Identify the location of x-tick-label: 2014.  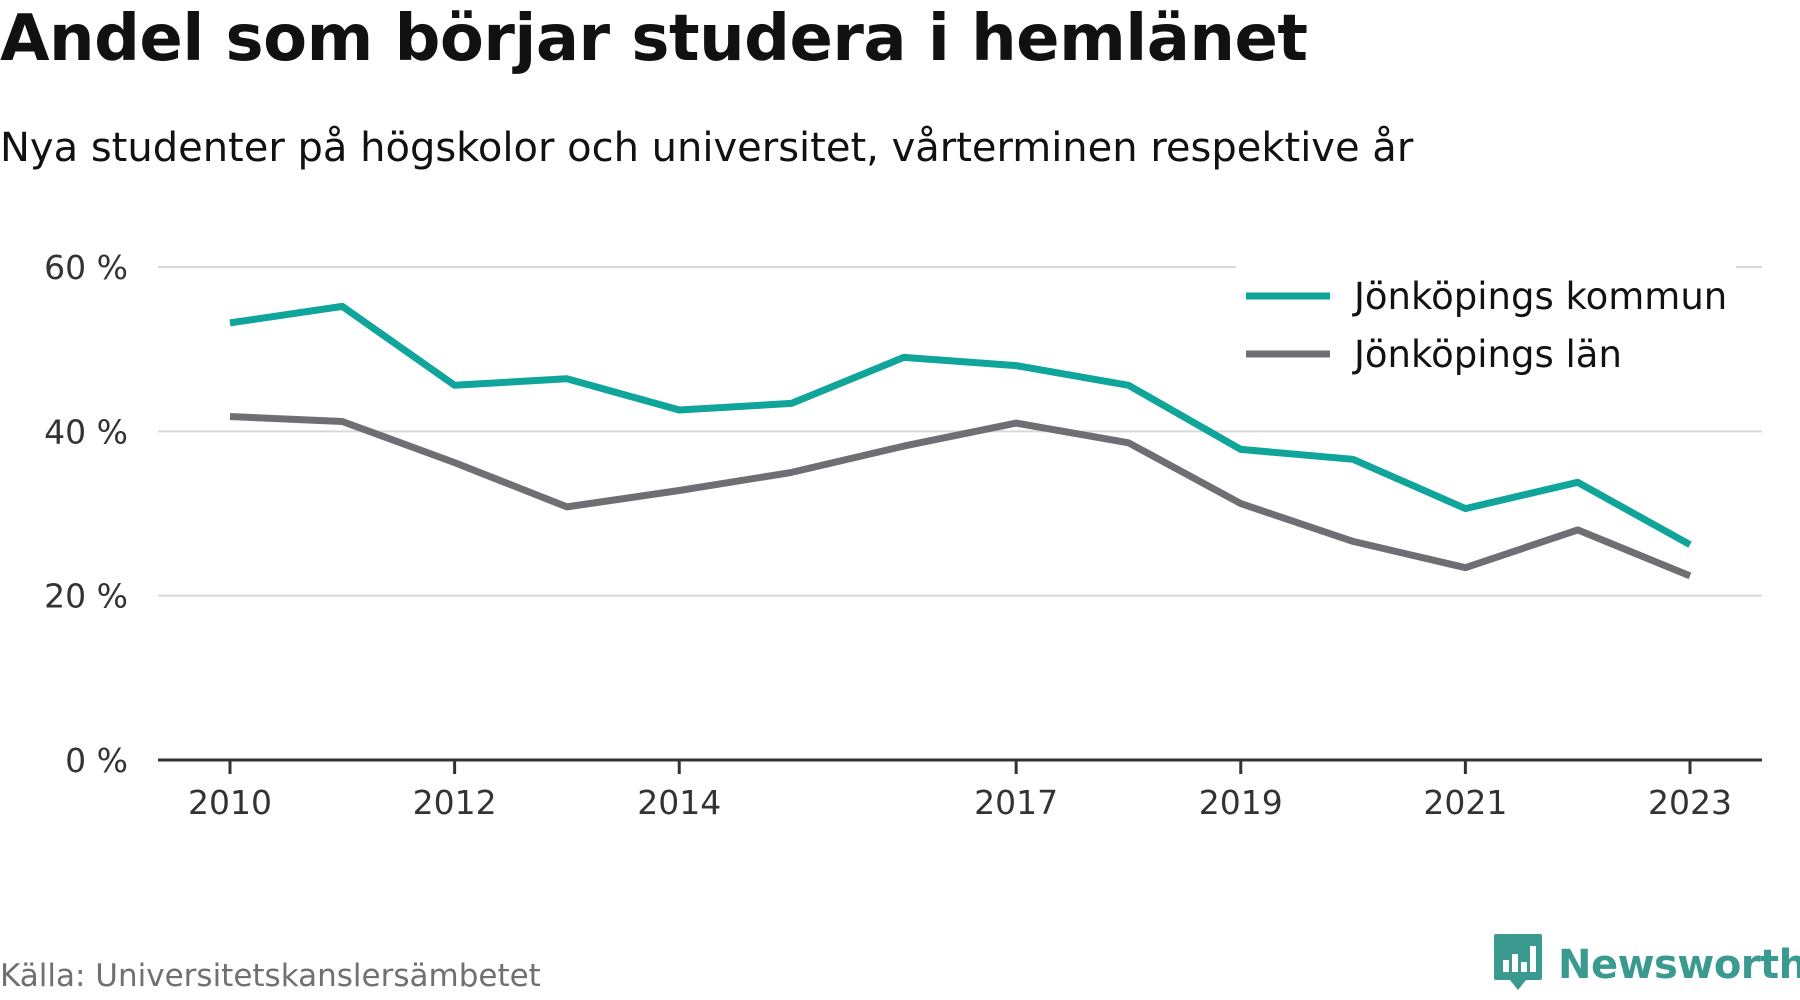
(679, 802).